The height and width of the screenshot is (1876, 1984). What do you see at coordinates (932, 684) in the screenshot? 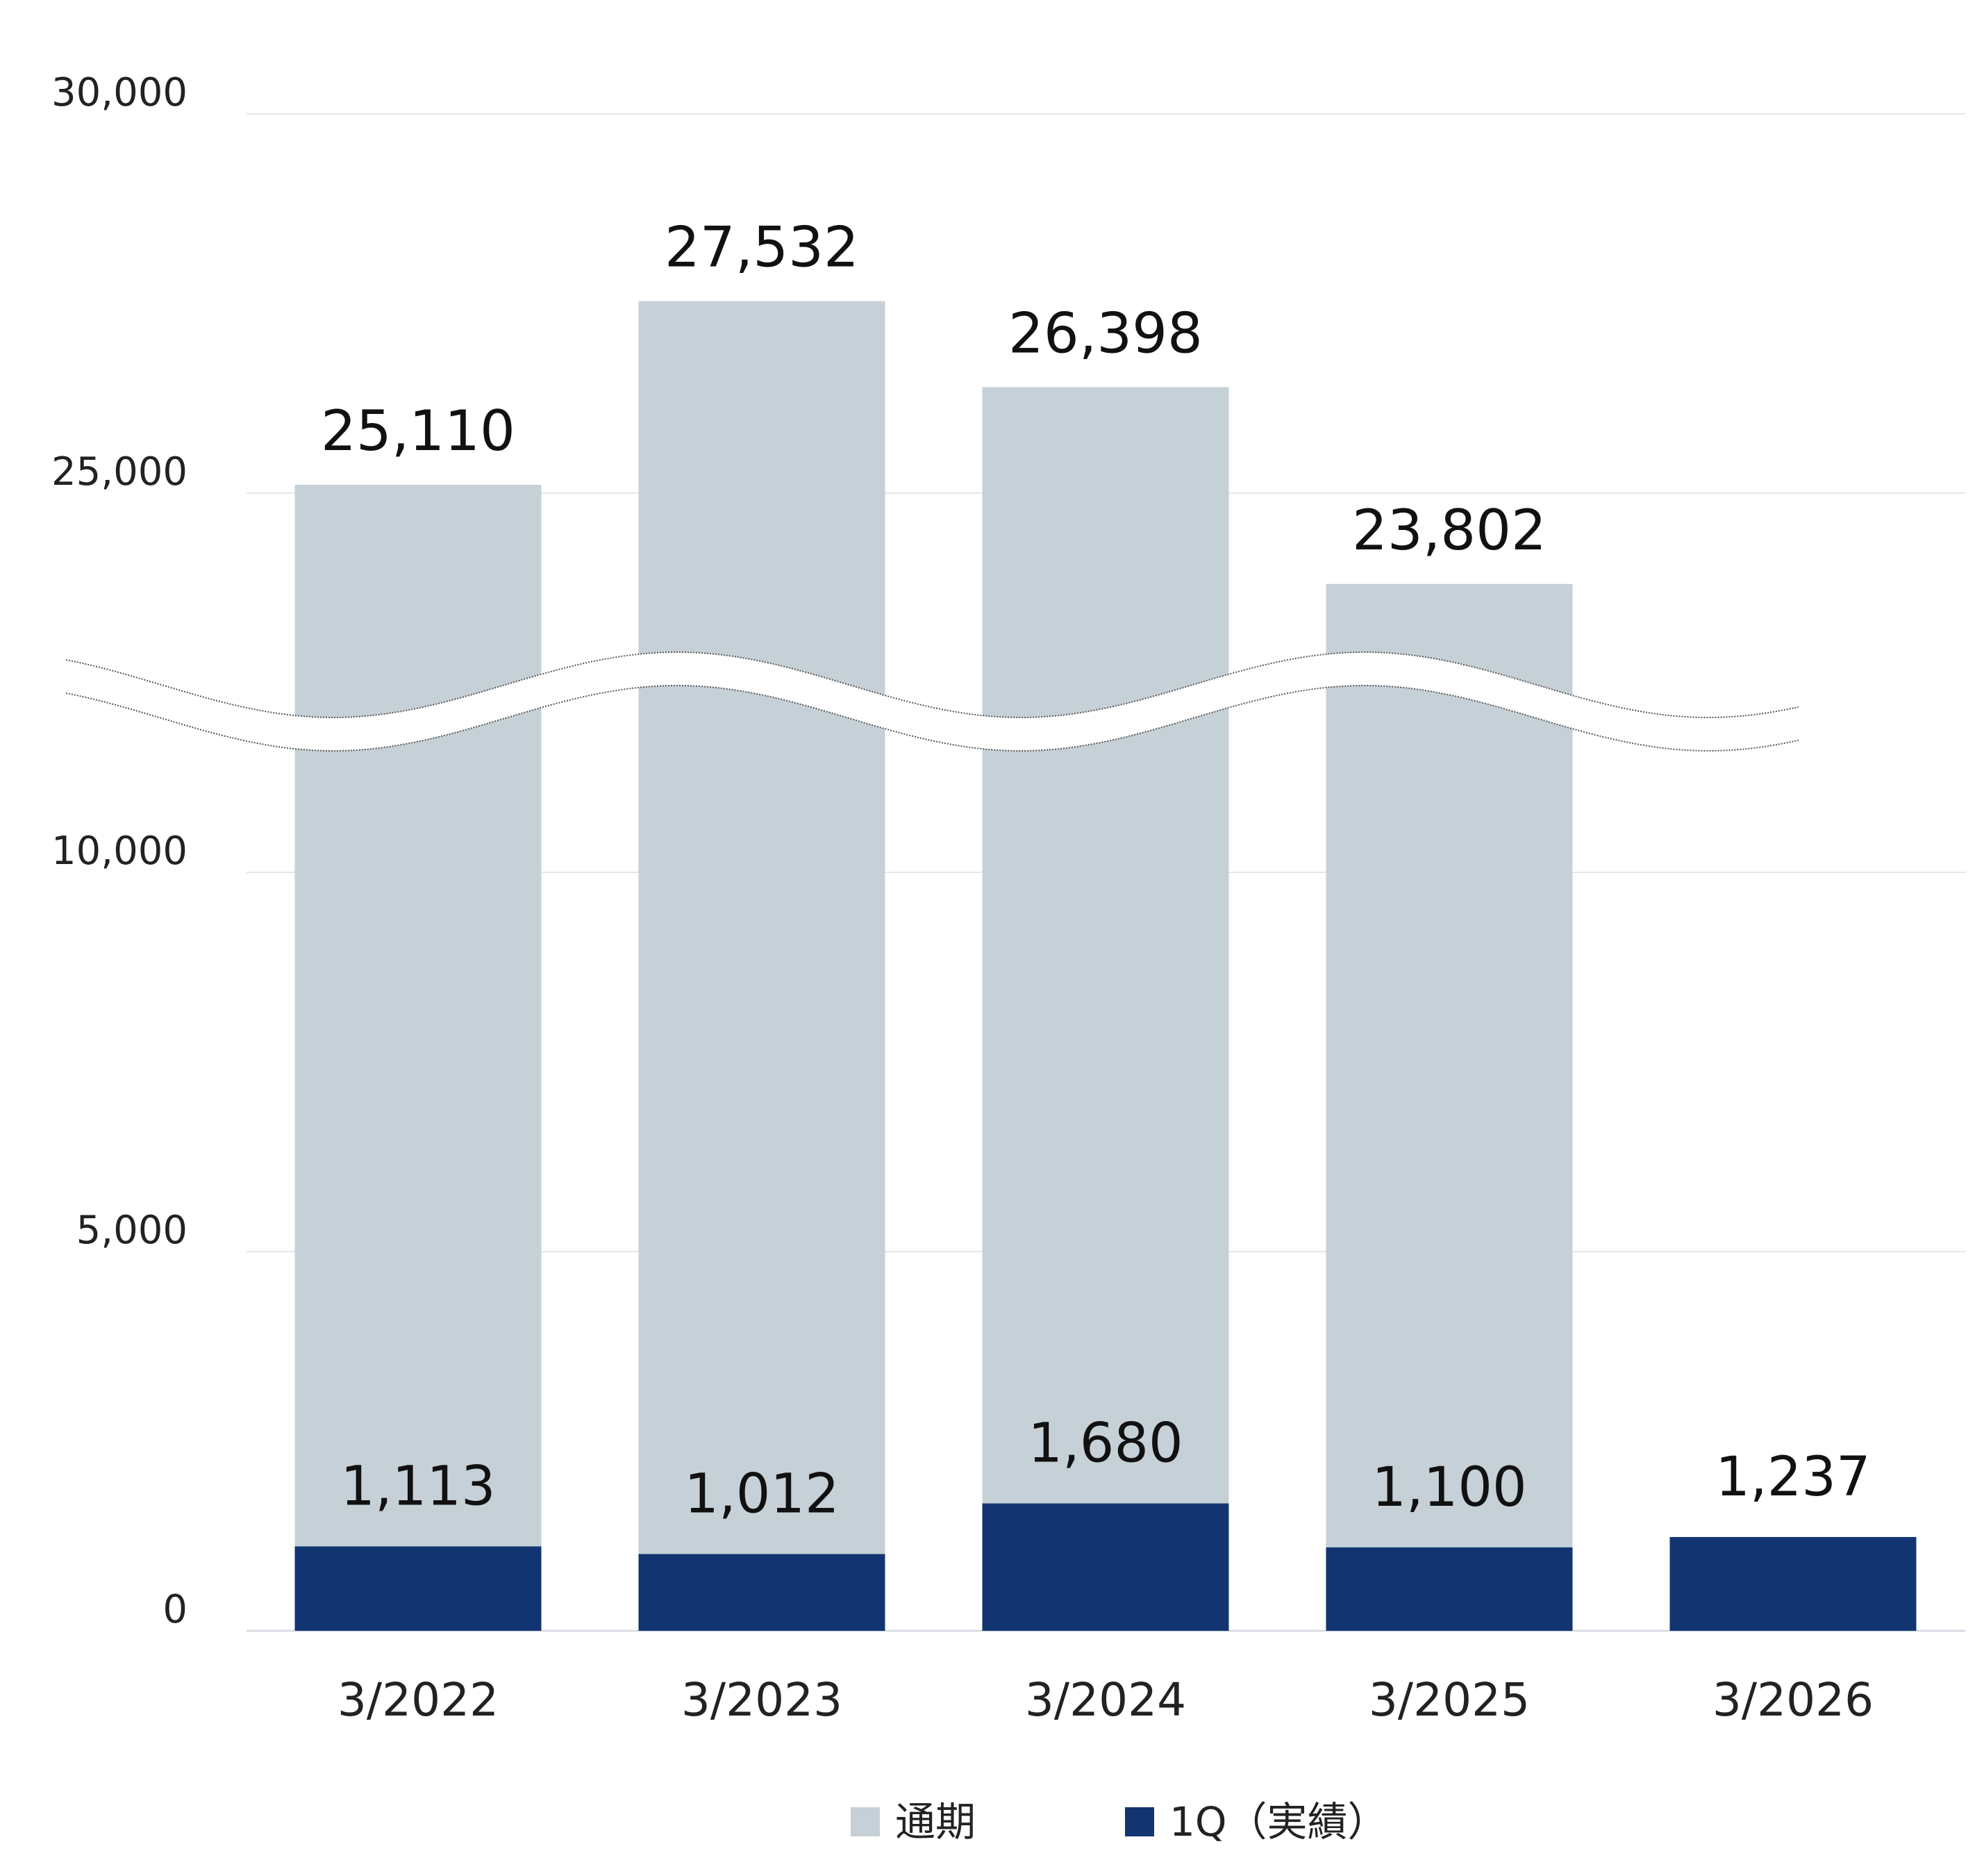
I see `axis-break-line-top` at bounding box center [932, 684].